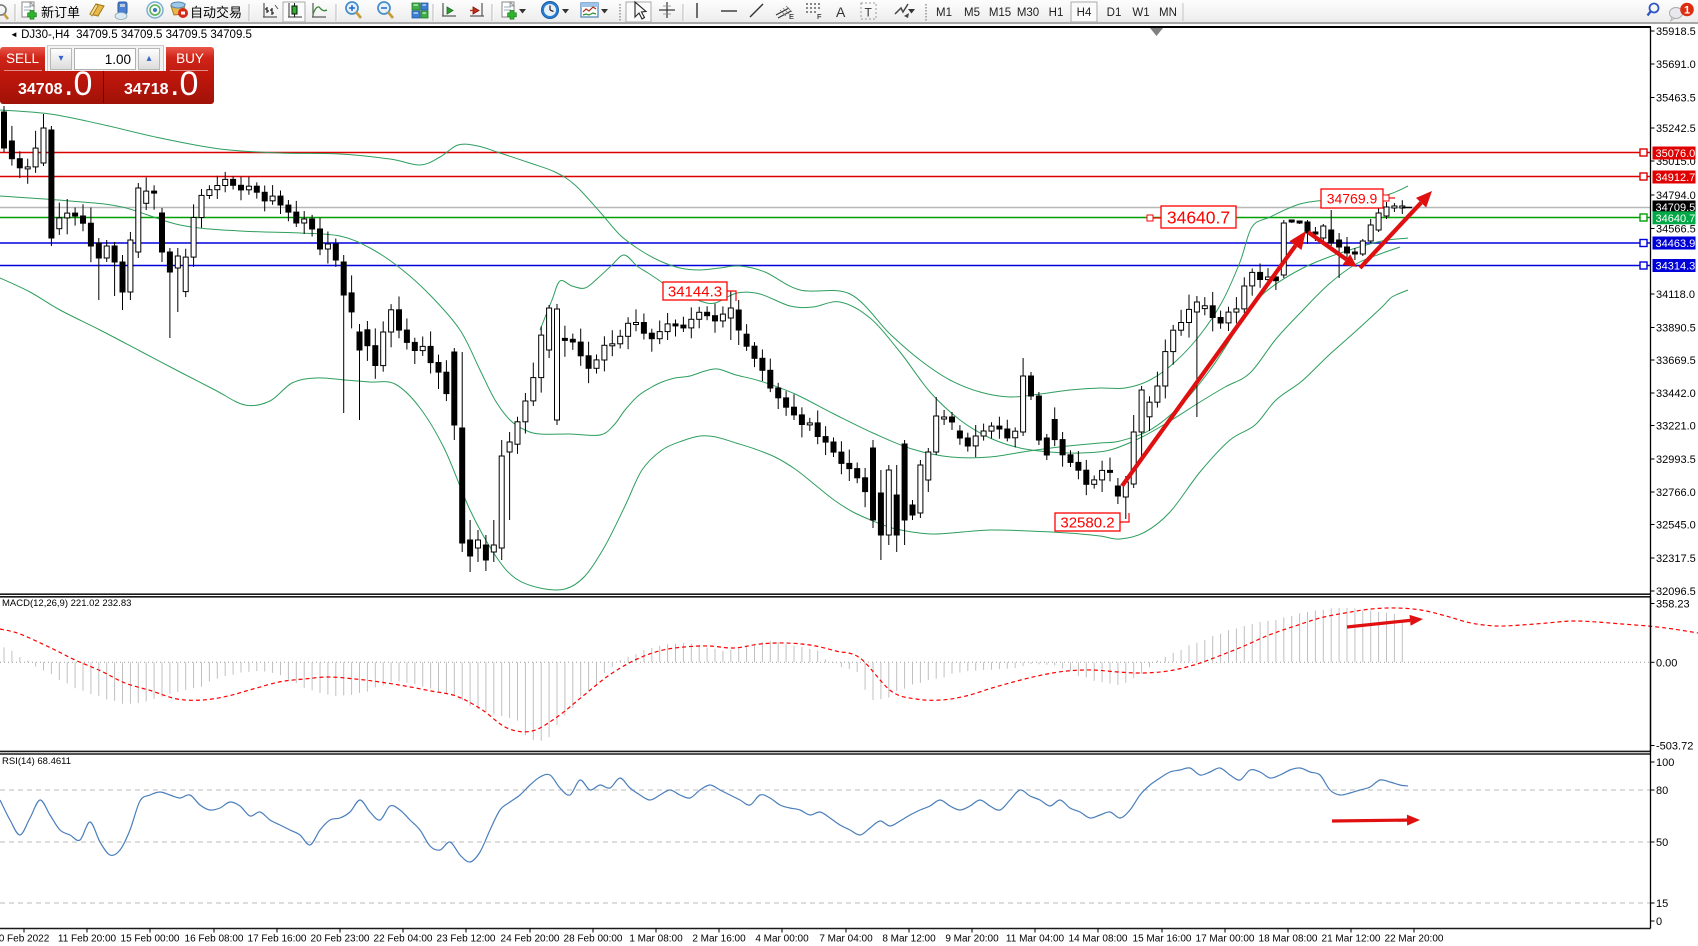  Describe the element at coordinates (846, 939) in the screenshot. I see `svg-text: 7 Mar 04:00` at that location.